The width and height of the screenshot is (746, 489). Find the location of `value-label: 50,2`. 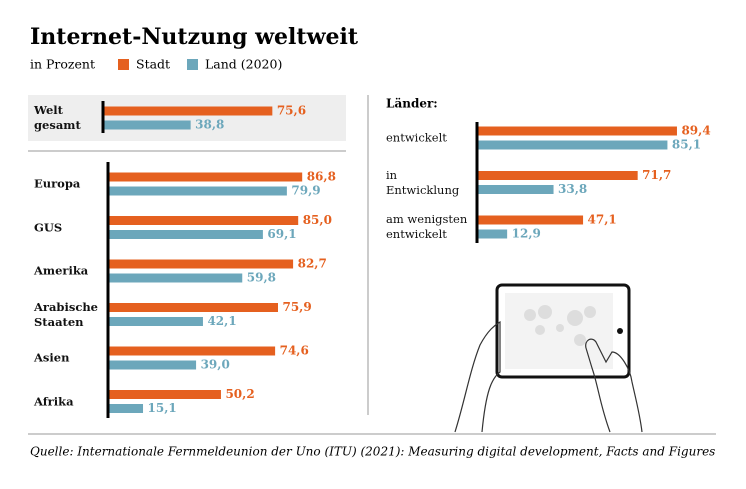

value-label: 50,2 is located at coordinates (239, 394).